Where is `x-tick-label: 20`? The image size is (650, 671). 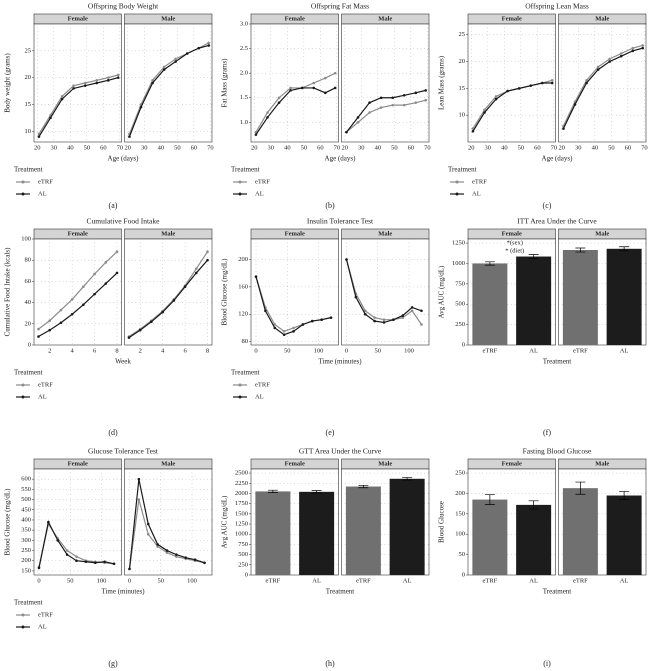 x-tick-label: 20 is located at coordinates (254, 147).